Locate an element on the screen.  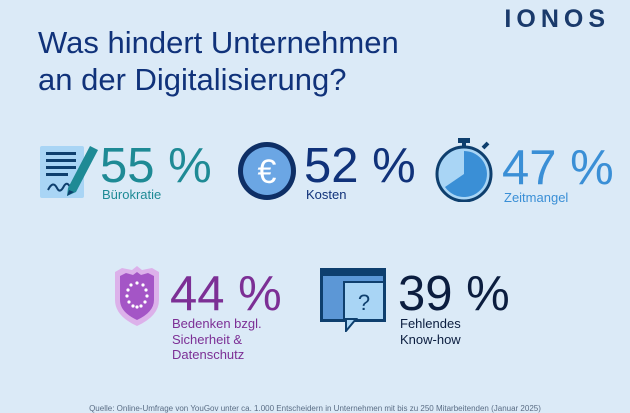
document-signature-icon is located at coordinates (69, 172).